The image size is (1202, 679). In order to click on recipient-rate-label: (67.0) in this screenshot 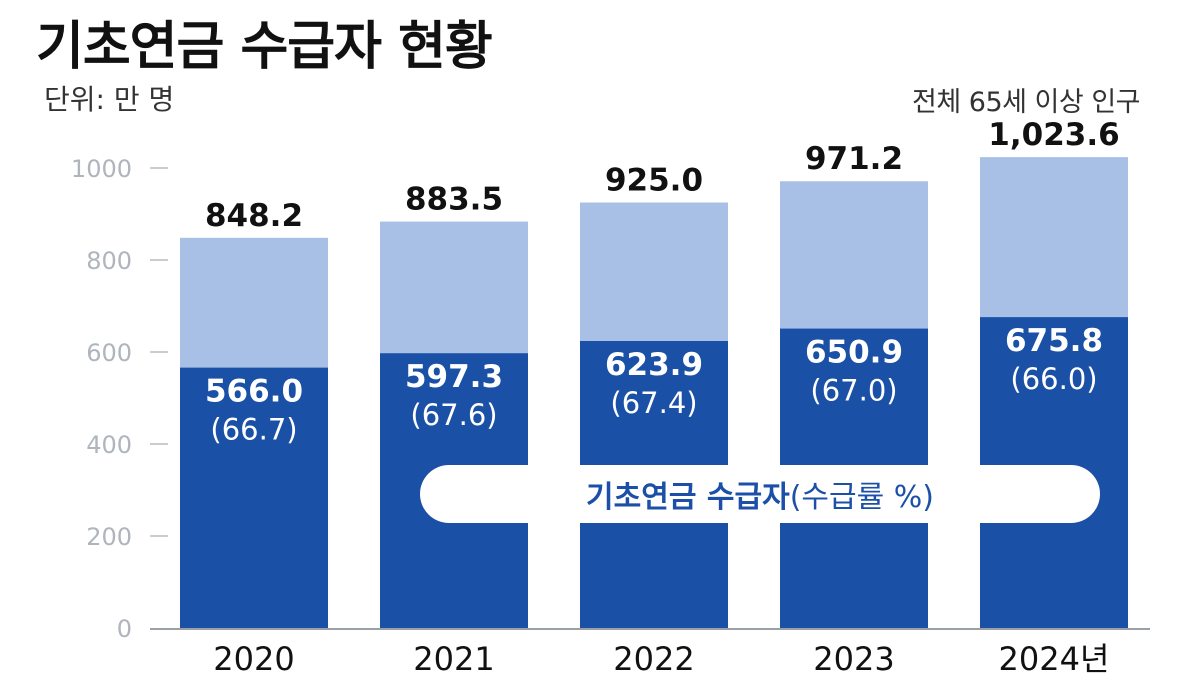, I will do `click(853, 391)`.